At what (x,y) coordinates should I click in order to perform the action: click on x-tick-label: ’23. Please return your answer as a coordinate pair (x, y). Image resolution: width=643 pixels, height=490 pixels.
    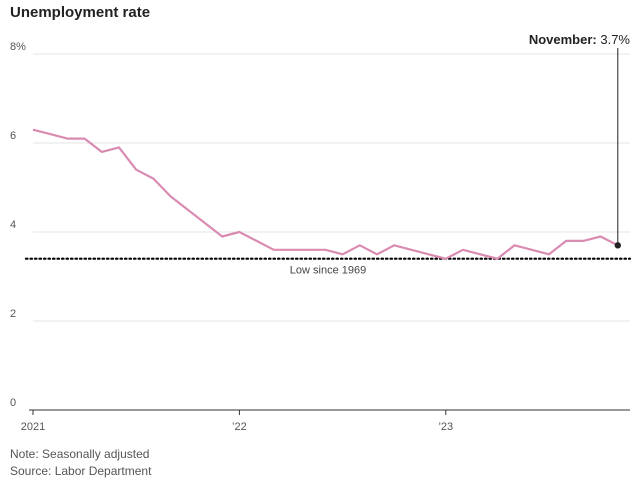
    Looking at the image, I should click on (445, 427).